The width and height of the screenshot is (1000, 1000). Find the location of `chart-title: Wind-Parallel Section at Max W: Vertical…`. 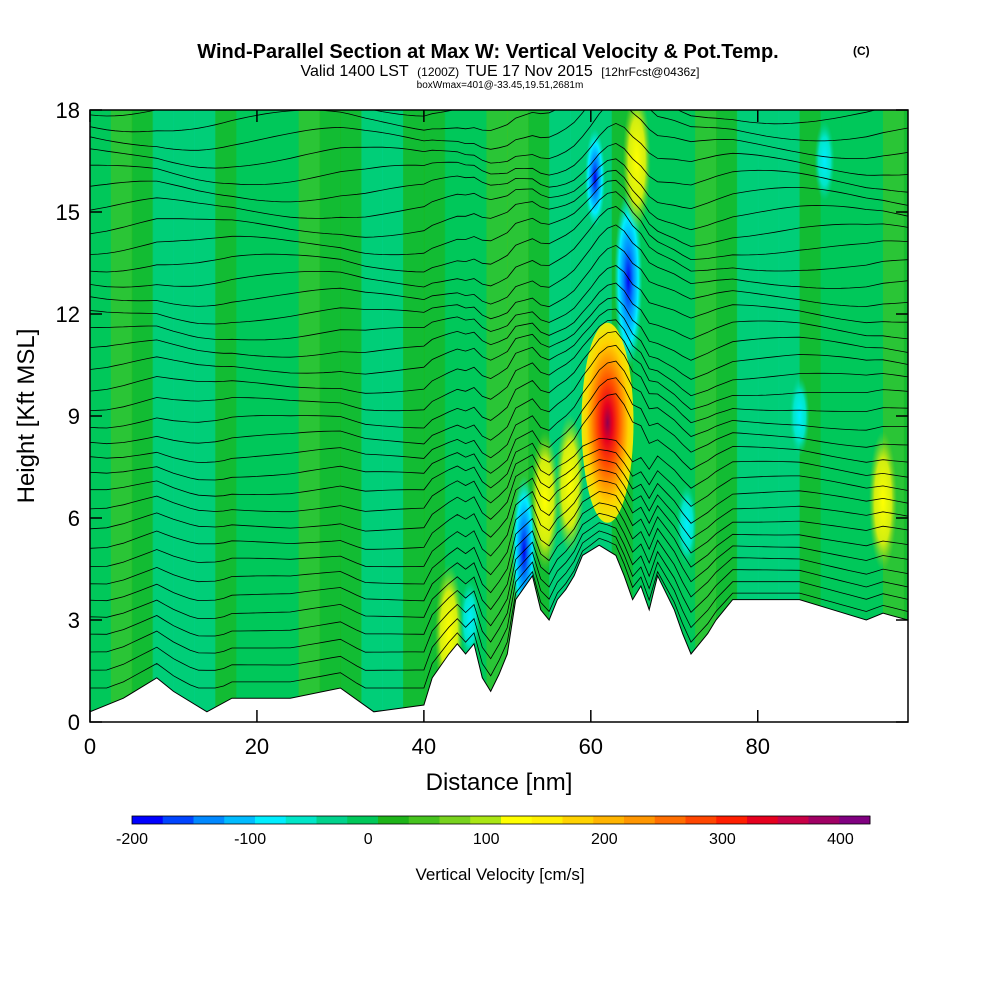

chart-title: Wind-Parallel Section at Max W: Vertical… is located at coordinates (487, 52).